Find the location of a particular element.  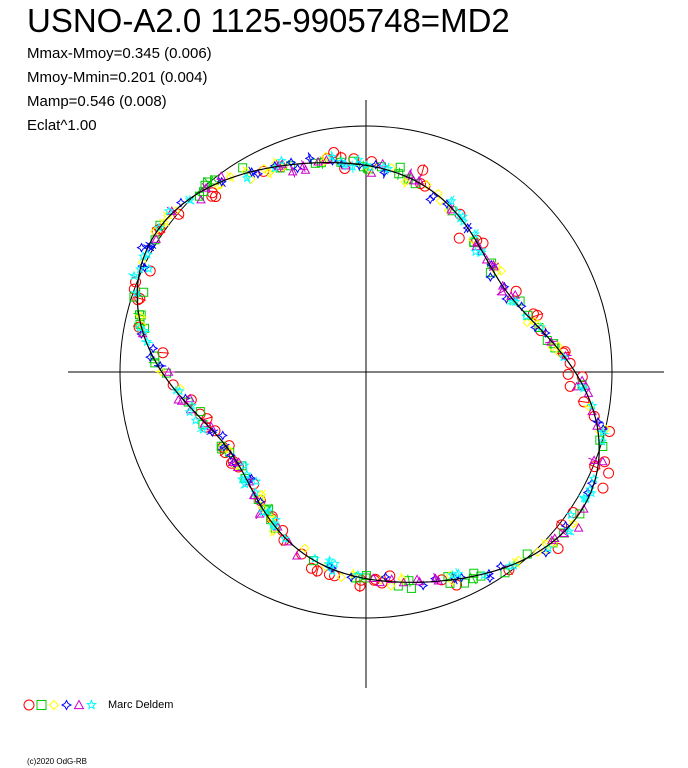

stat-mamp: Mamp=0.546 (0.008) is located at coordinates (97, 101).